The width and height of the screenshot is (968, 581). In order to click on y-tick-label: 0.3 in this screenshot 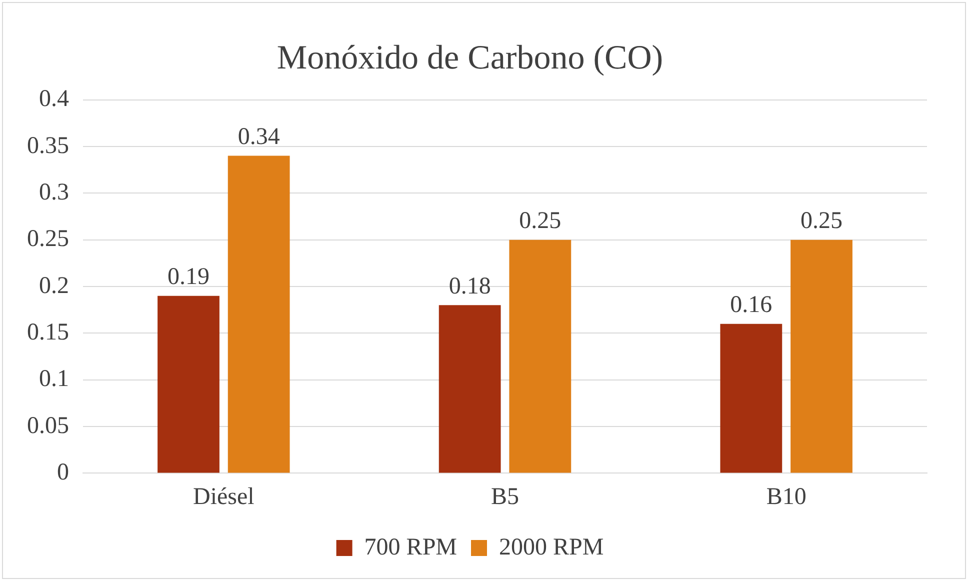, I will do `click(54, 192)`.